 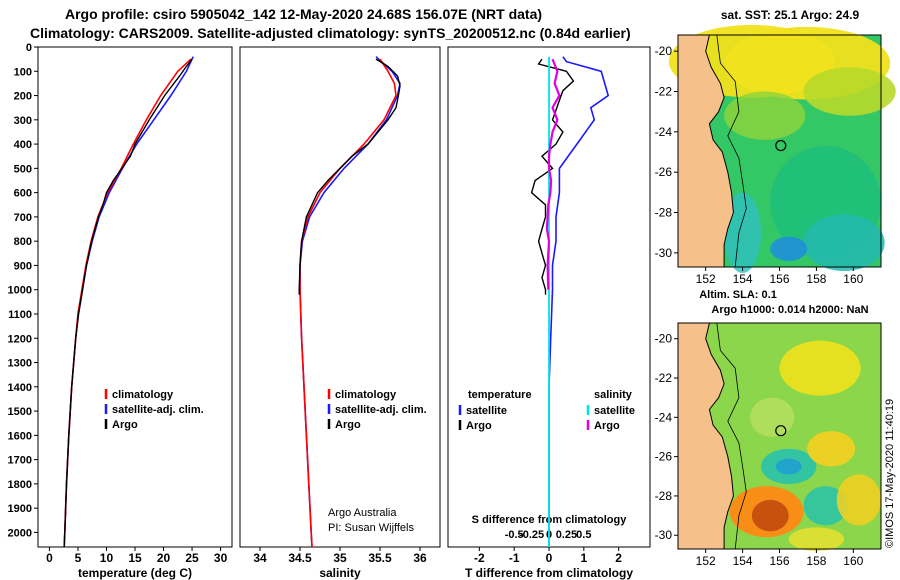 What do you see at coordinates (779, 279) in the screenshot?
I see `sst-map-xticklabel: 156` at bounding box center [779, 279].